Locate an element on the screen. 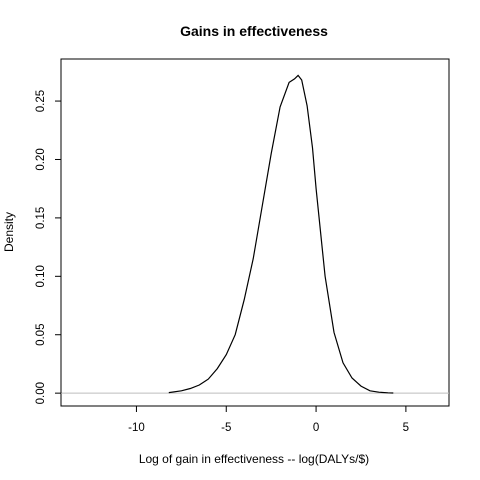 This screenshot has width=480, height=480. y-tick-label: 0.05 is located at coordinates (41, 335).